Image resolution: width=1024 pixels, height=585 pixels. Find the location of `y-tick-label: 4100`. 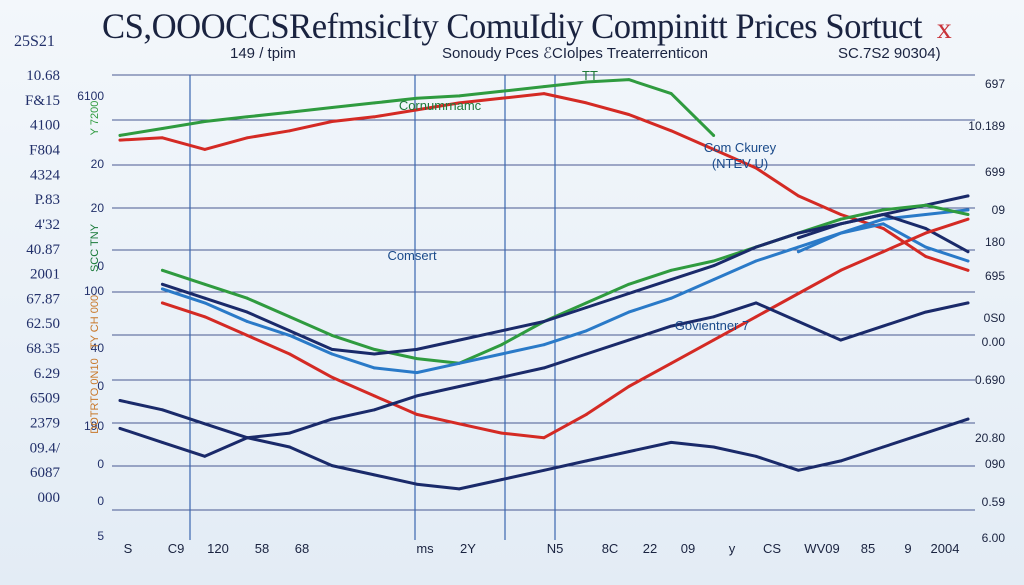

y-tick-label: 4100 is located at coordinates (45, 126).